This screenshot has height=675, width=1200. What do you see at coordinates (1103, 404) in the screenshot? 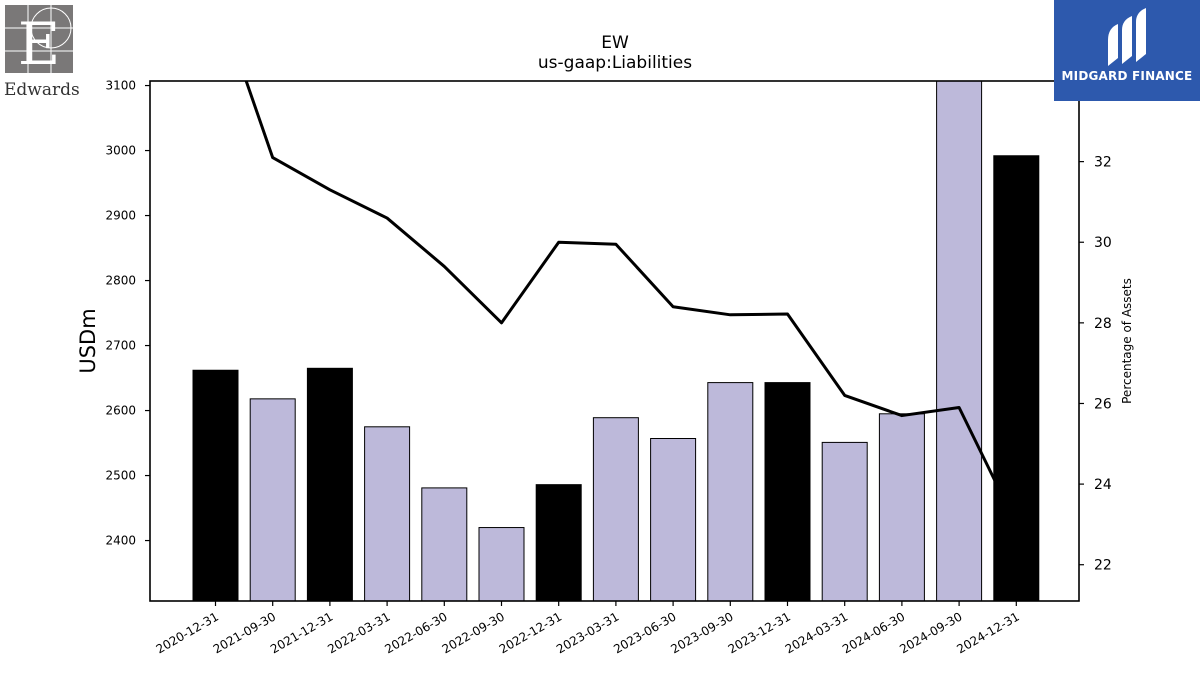
I see `y2-tick-label: 26` at bounding box center [1103, 404].